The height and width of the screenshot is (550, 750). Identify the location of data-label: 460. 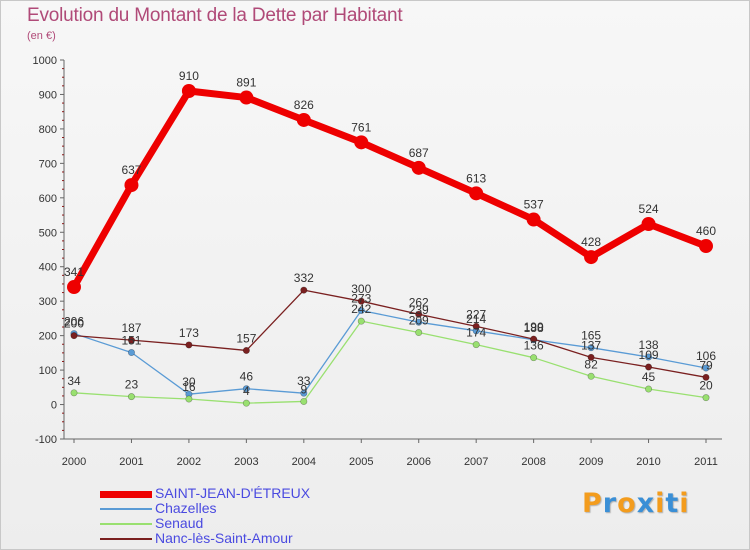
(706, 231).